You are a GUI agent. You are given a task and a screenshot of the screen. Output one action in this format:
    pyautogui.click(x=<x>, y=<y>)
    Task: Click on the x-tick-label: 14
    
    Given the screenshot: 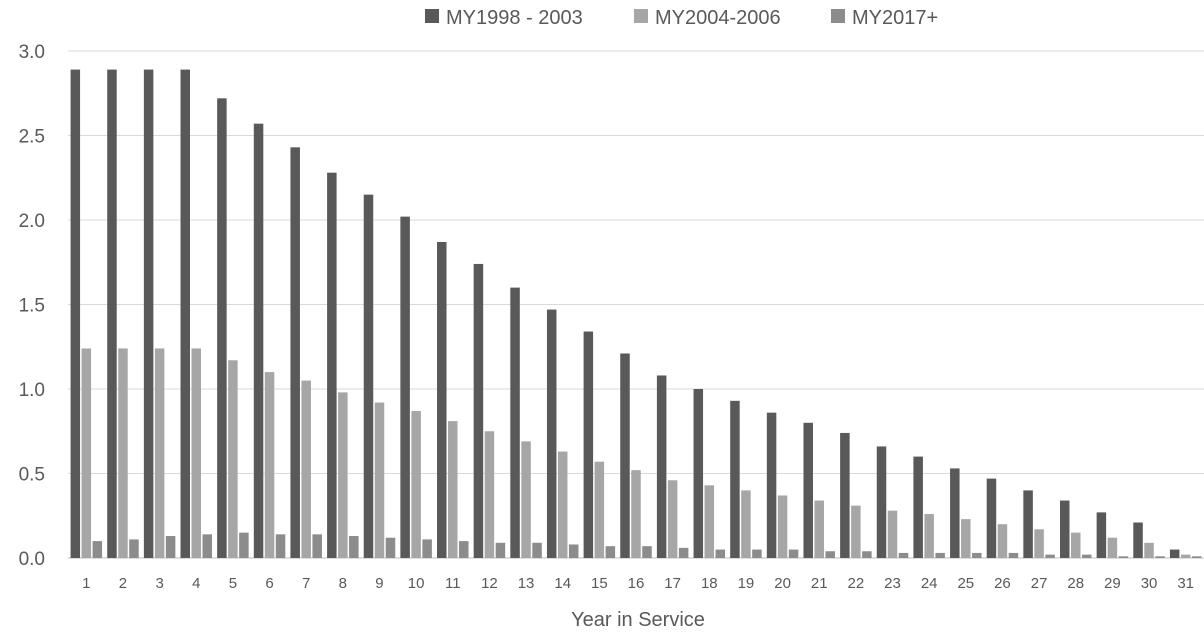 What is the action you would take?
    pyautogui.click(x=562, y=583)
    